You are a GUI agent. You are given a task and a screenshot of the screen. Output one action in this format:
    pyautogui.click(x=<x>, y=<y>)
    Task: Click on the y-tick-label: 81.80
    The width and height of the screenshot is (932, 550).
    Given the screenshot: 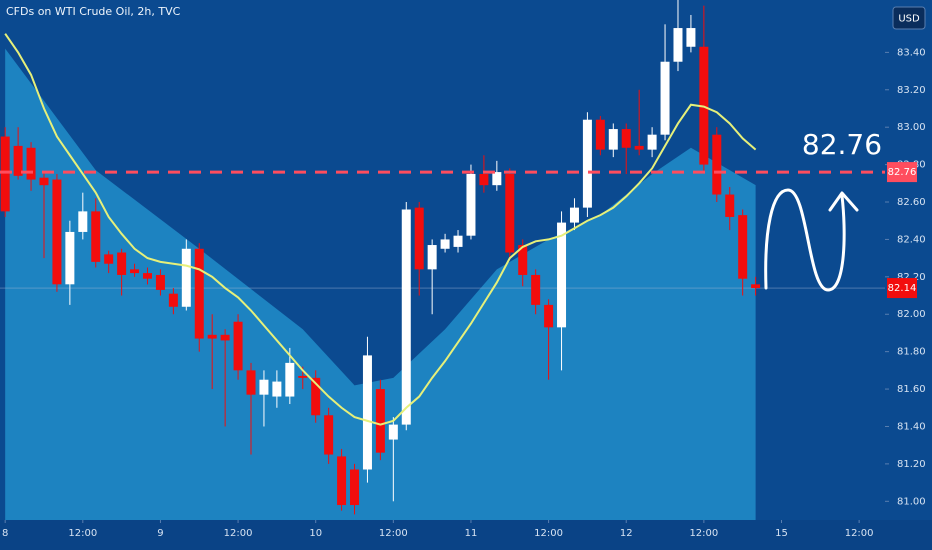 What is the action you would take?
    pyautogui.click(x=911, y=352)
    